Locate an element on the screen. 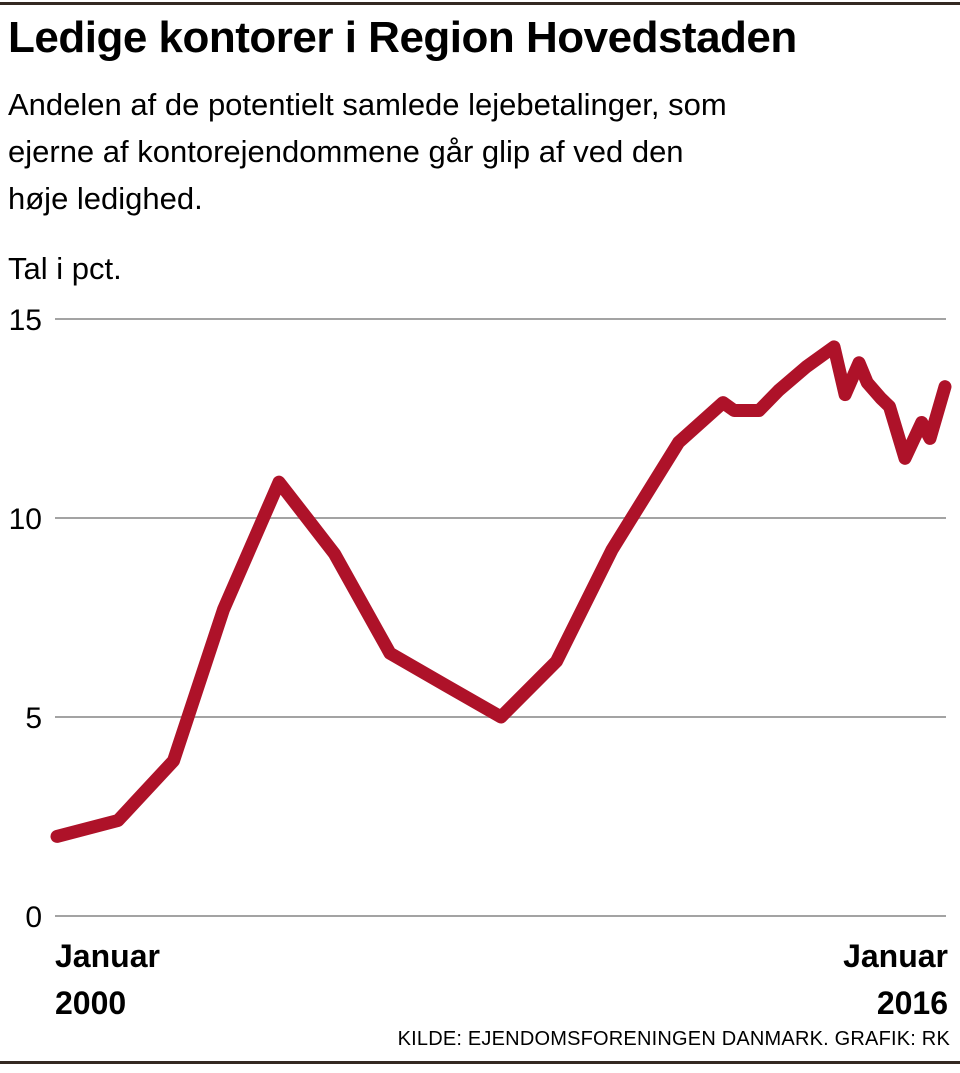 This screenshot has height=1073, width=960. bottom-border is located at coordinates (480, 1062).